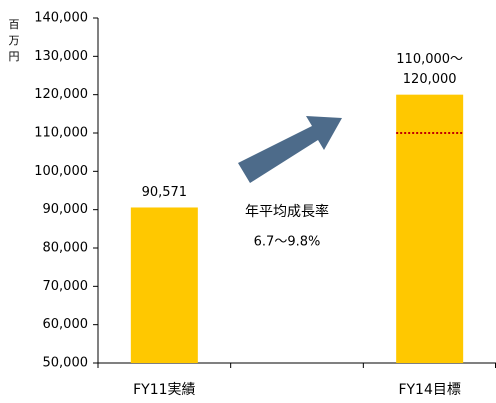  What do you see at coordinates (164, 390) in the screenshot?
I see `x-tick-label: FY11実績` at bounding box center [164, 390].